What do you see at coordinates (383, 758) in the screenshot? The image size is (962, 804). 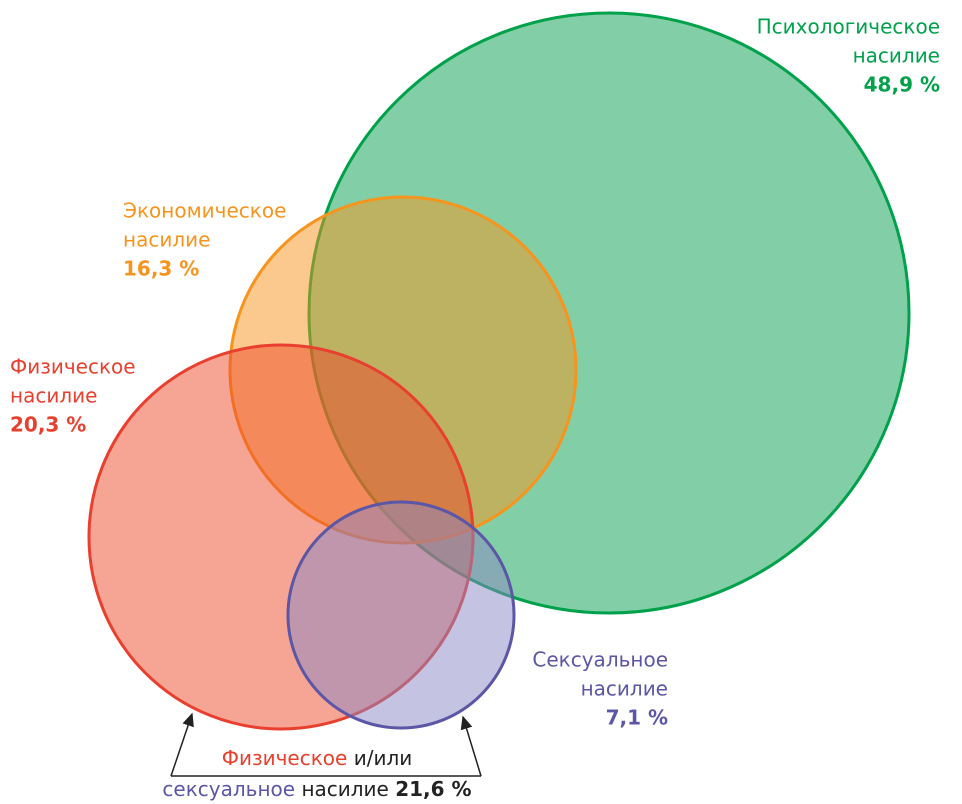 I see `text-part: и/или` at bounding box center [383, 758].